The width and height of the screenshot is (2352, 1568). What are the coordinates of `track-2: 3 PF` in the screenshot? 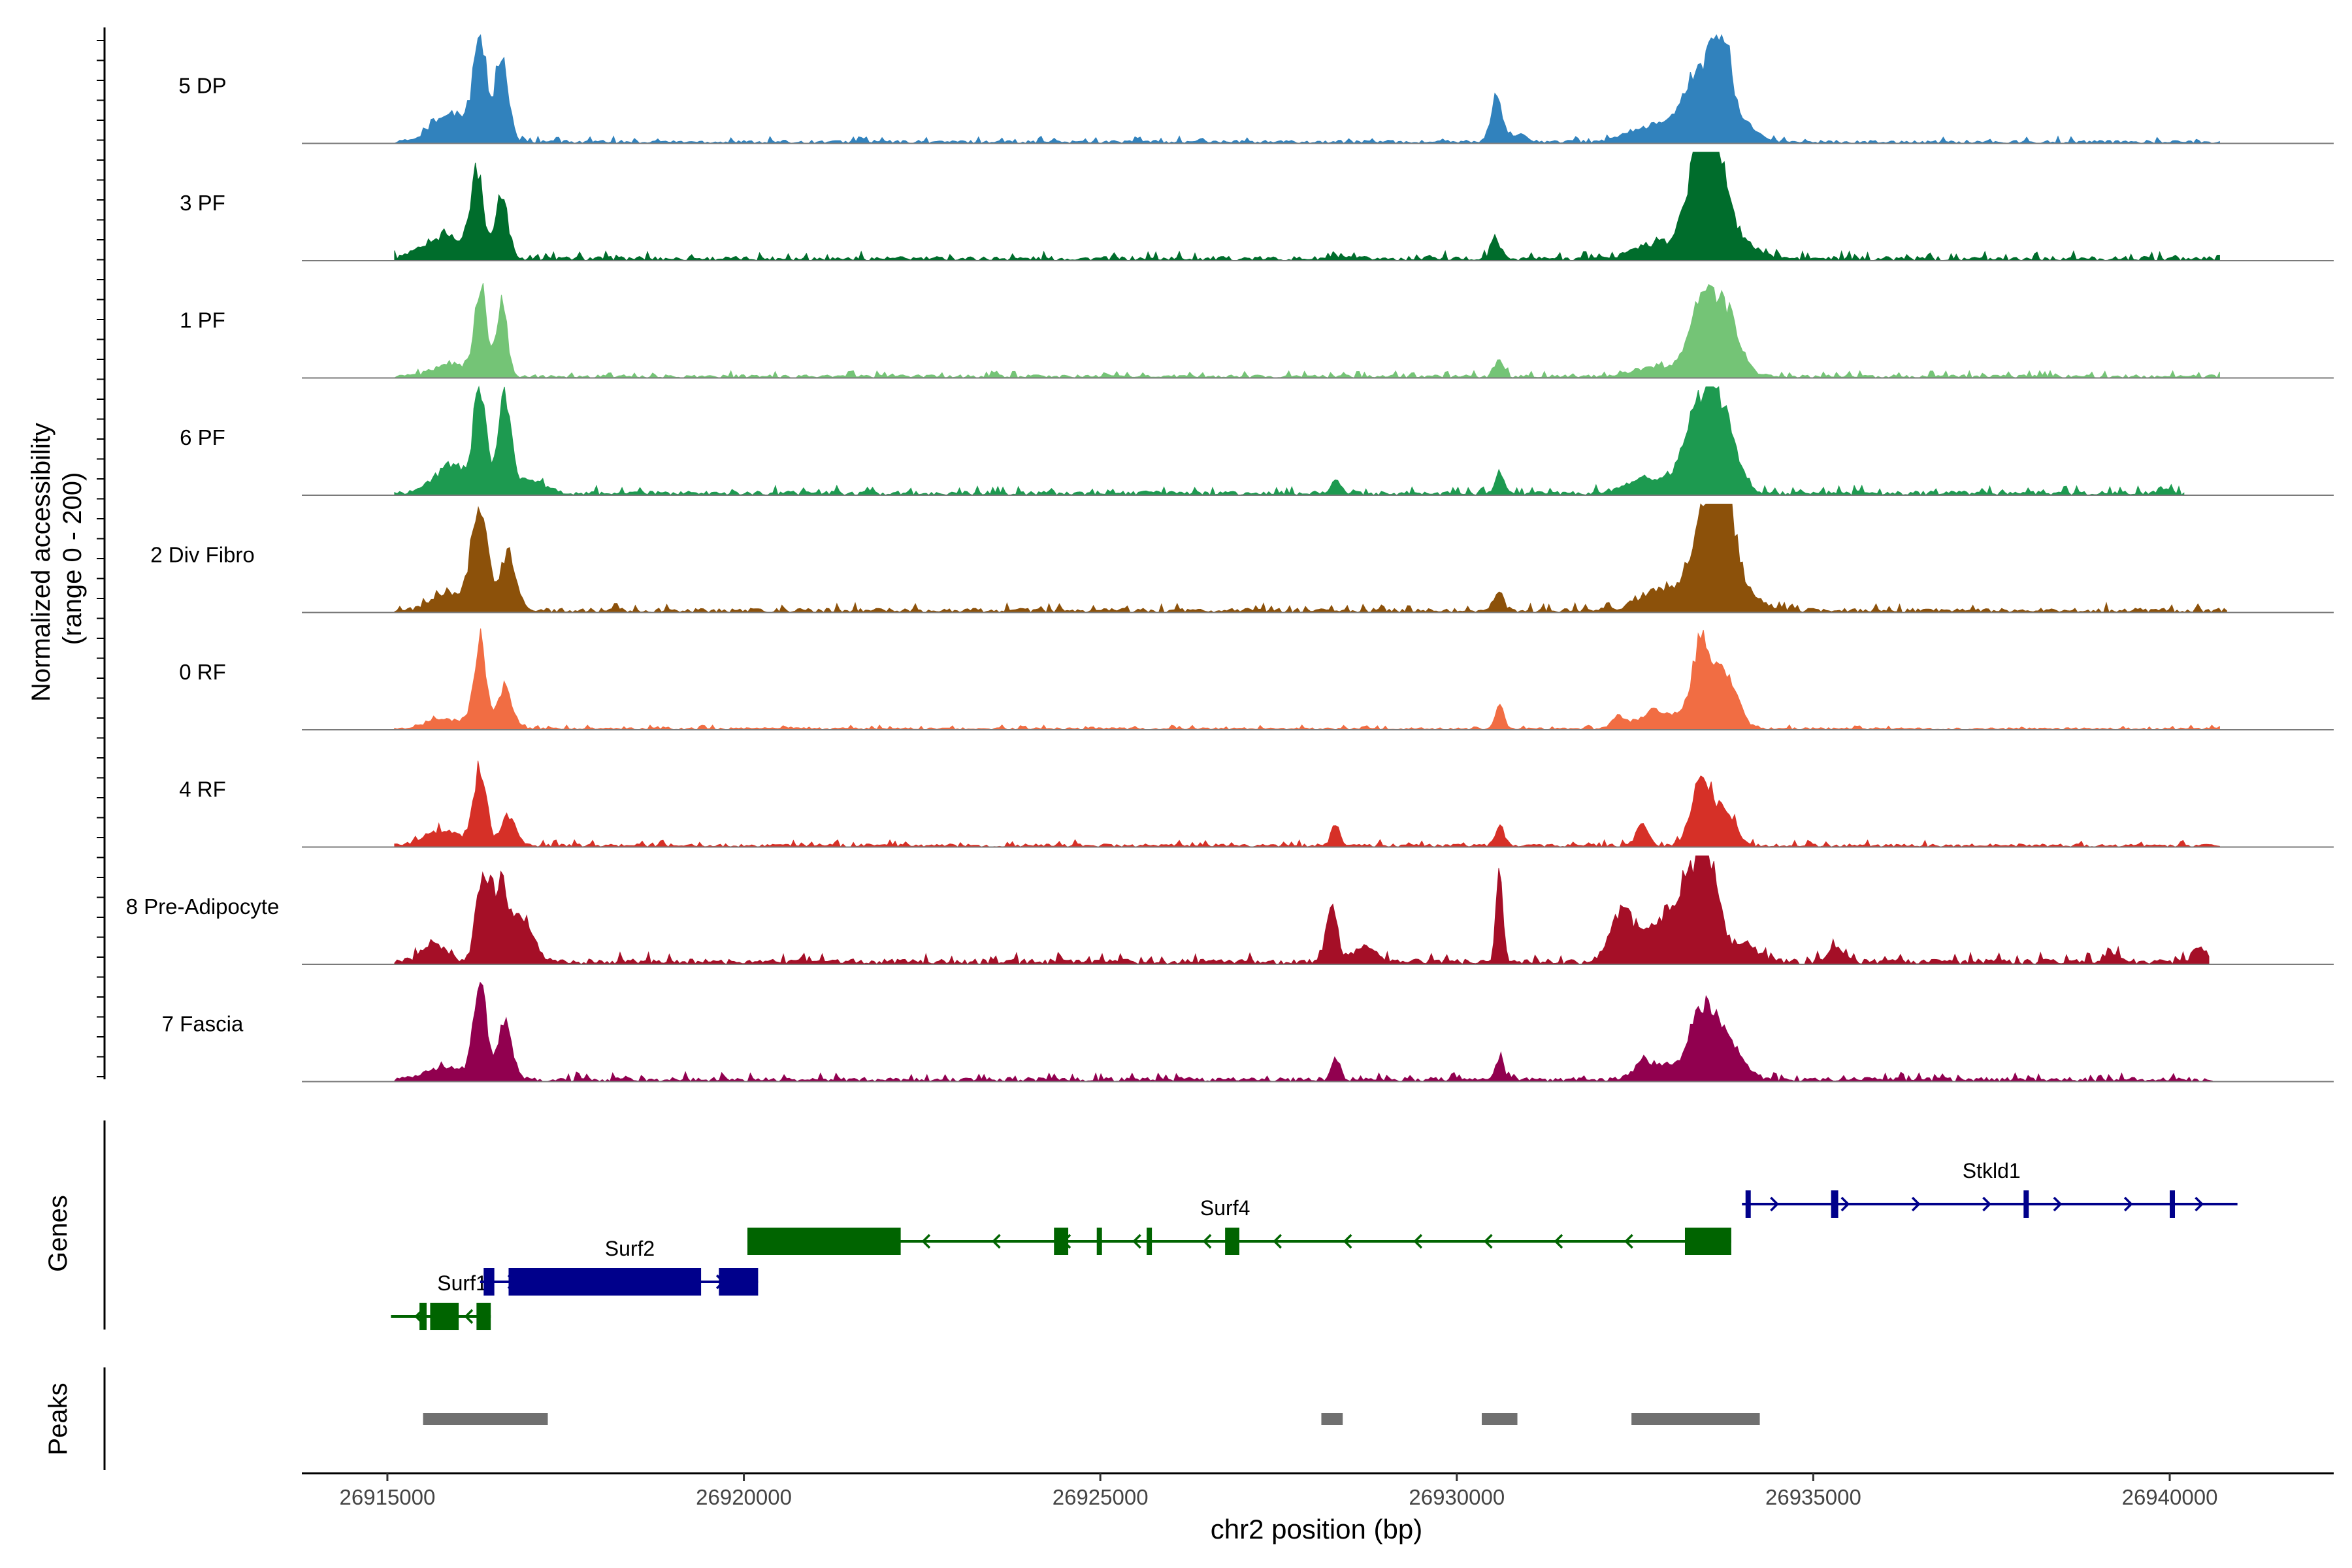 It's located at (1257, 206).